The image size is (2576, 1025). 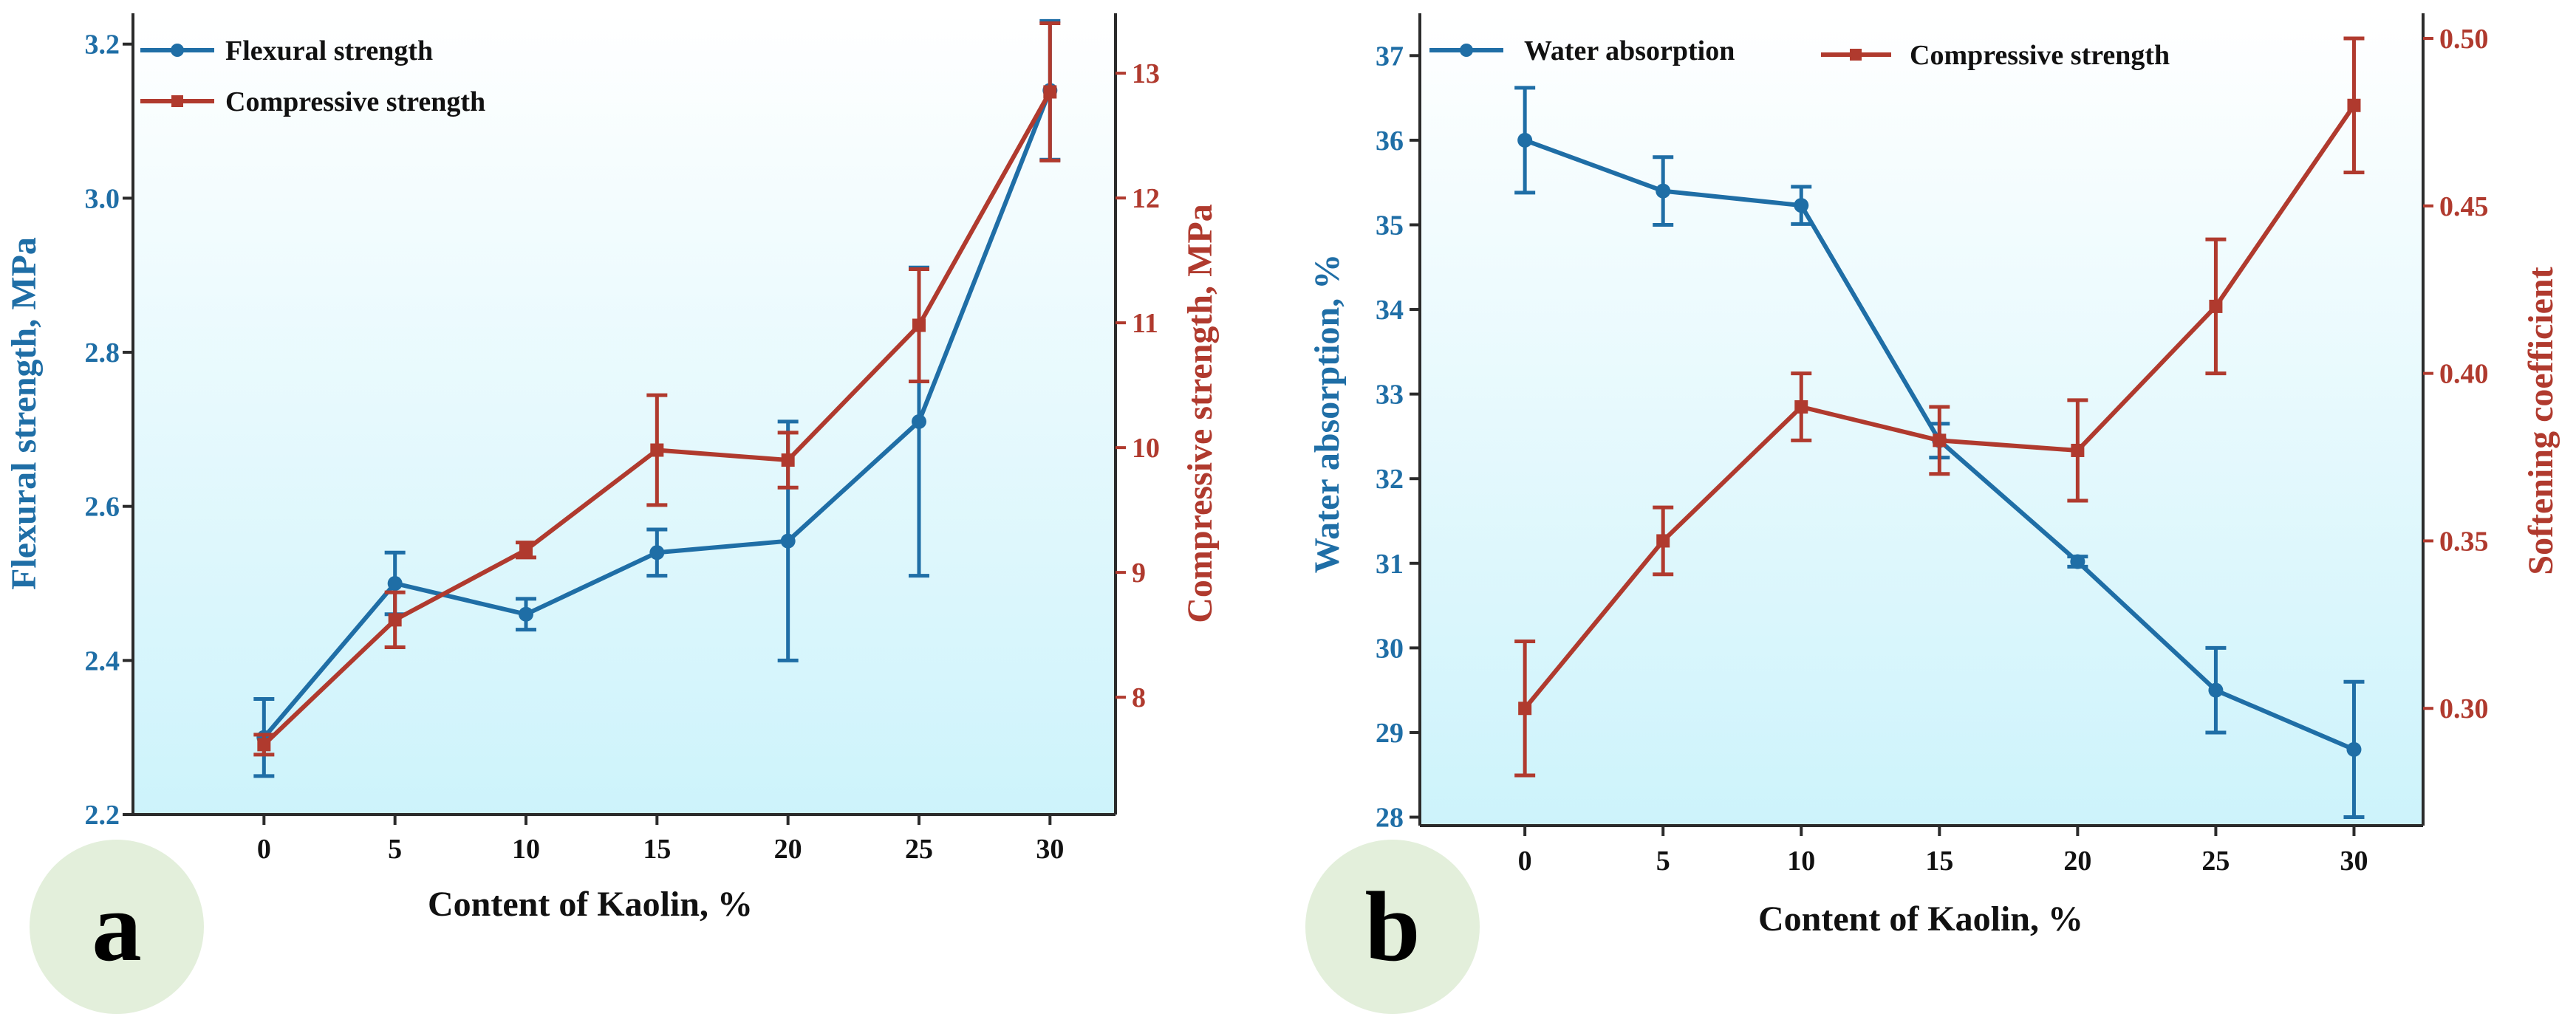 What do you see at coordinates (788, 850) in the screenshot?
I see `plot-a-x-tick-label: 20` at bounding box center [788, 850].